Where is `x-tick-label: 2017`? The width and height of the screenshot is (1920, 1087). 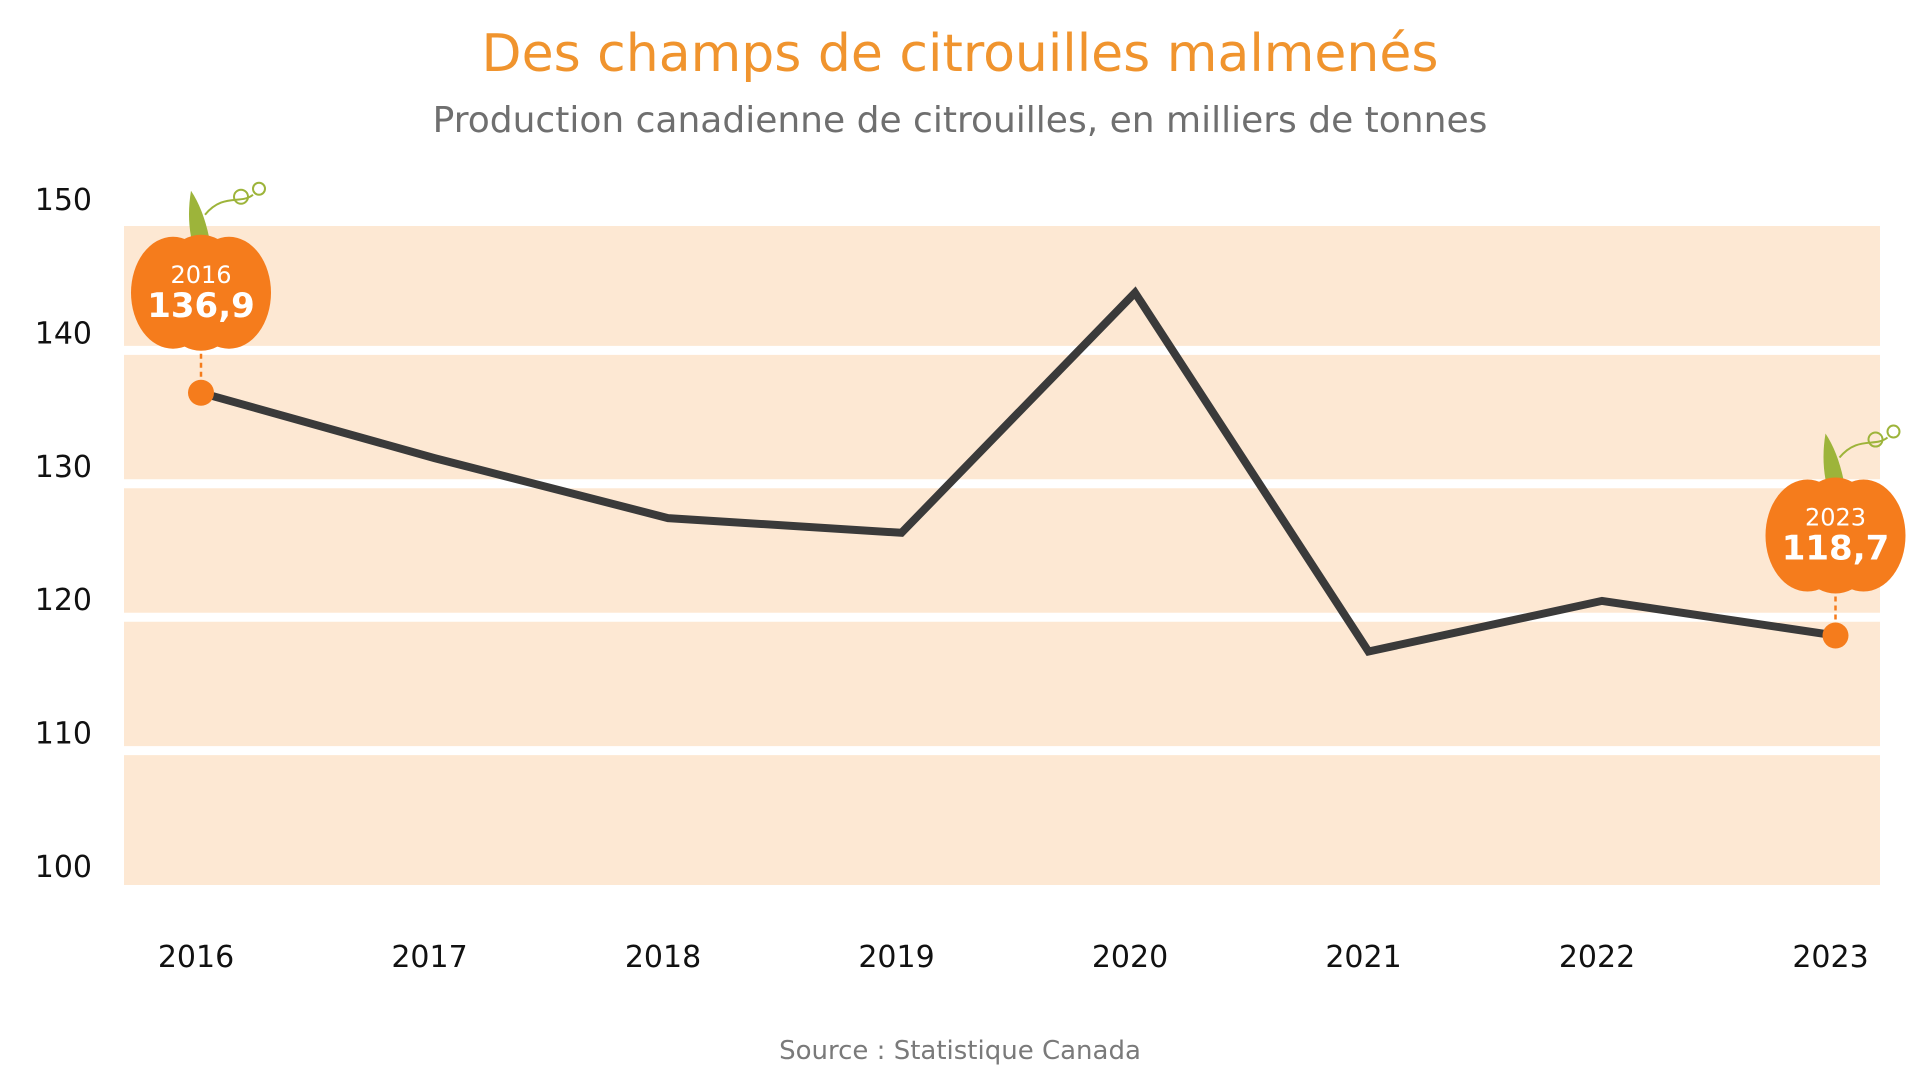 x-tick-label: 2017 is located at coordinates (429, 957).